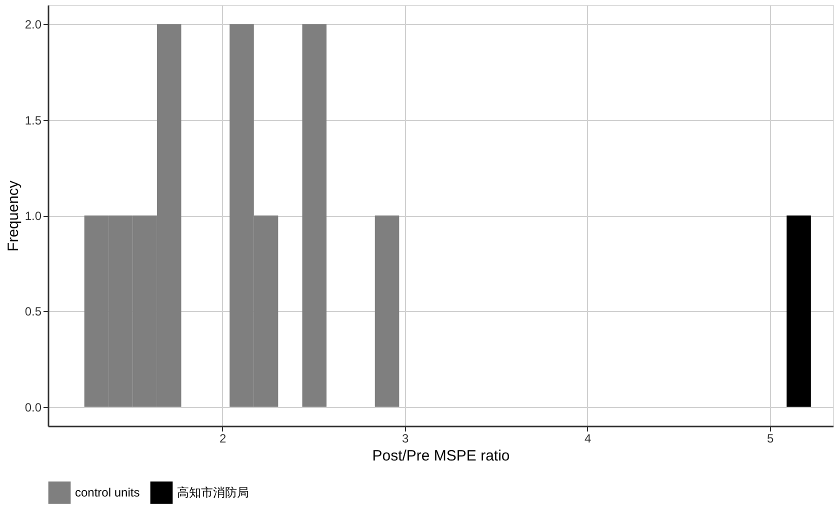  What do you see at coordinates (33, 311) in the screenshot?
I see `y-tick-label: 0.5` at bounding box center [33, 311].